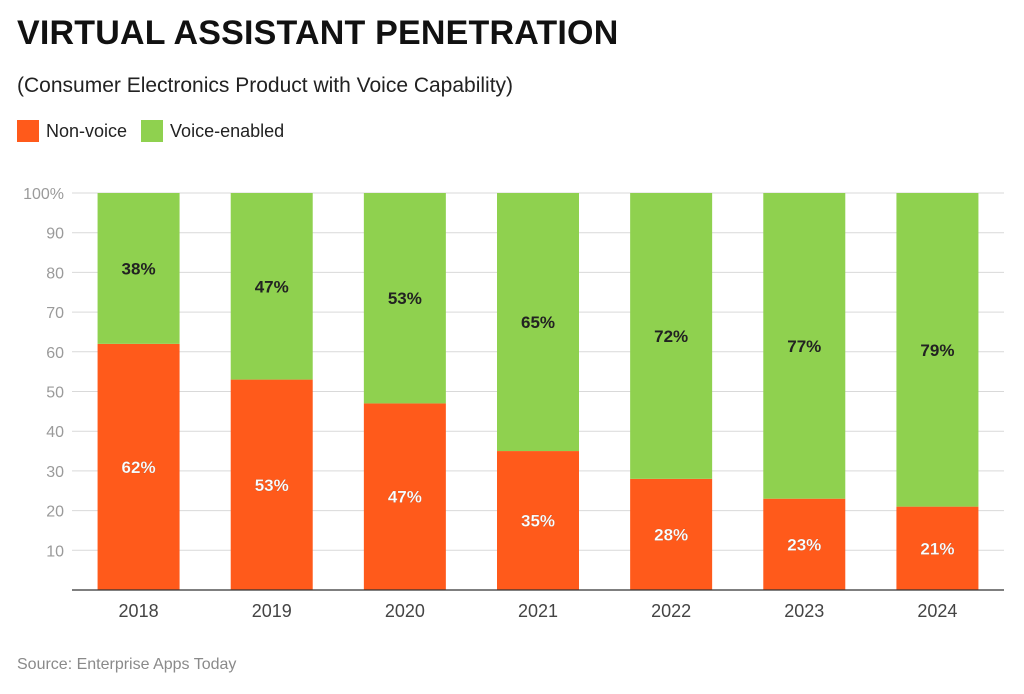 Image resolution: width=1024 pixels, height=694 pixels. I want to click on data-label-voice-enabled: 79%, so click(937, 350).